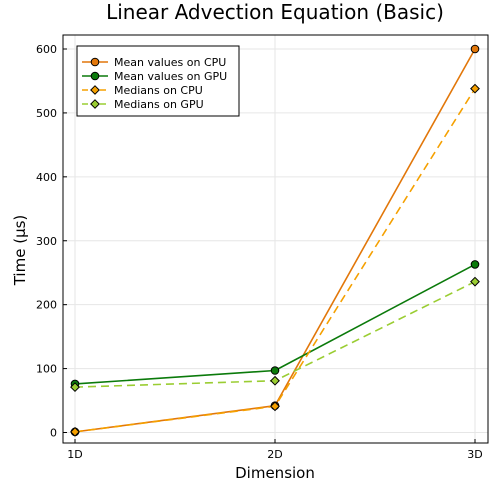 This screenshot has height=499, width=499. I want to click on x-tick-label: 2D, so click(274, 454).